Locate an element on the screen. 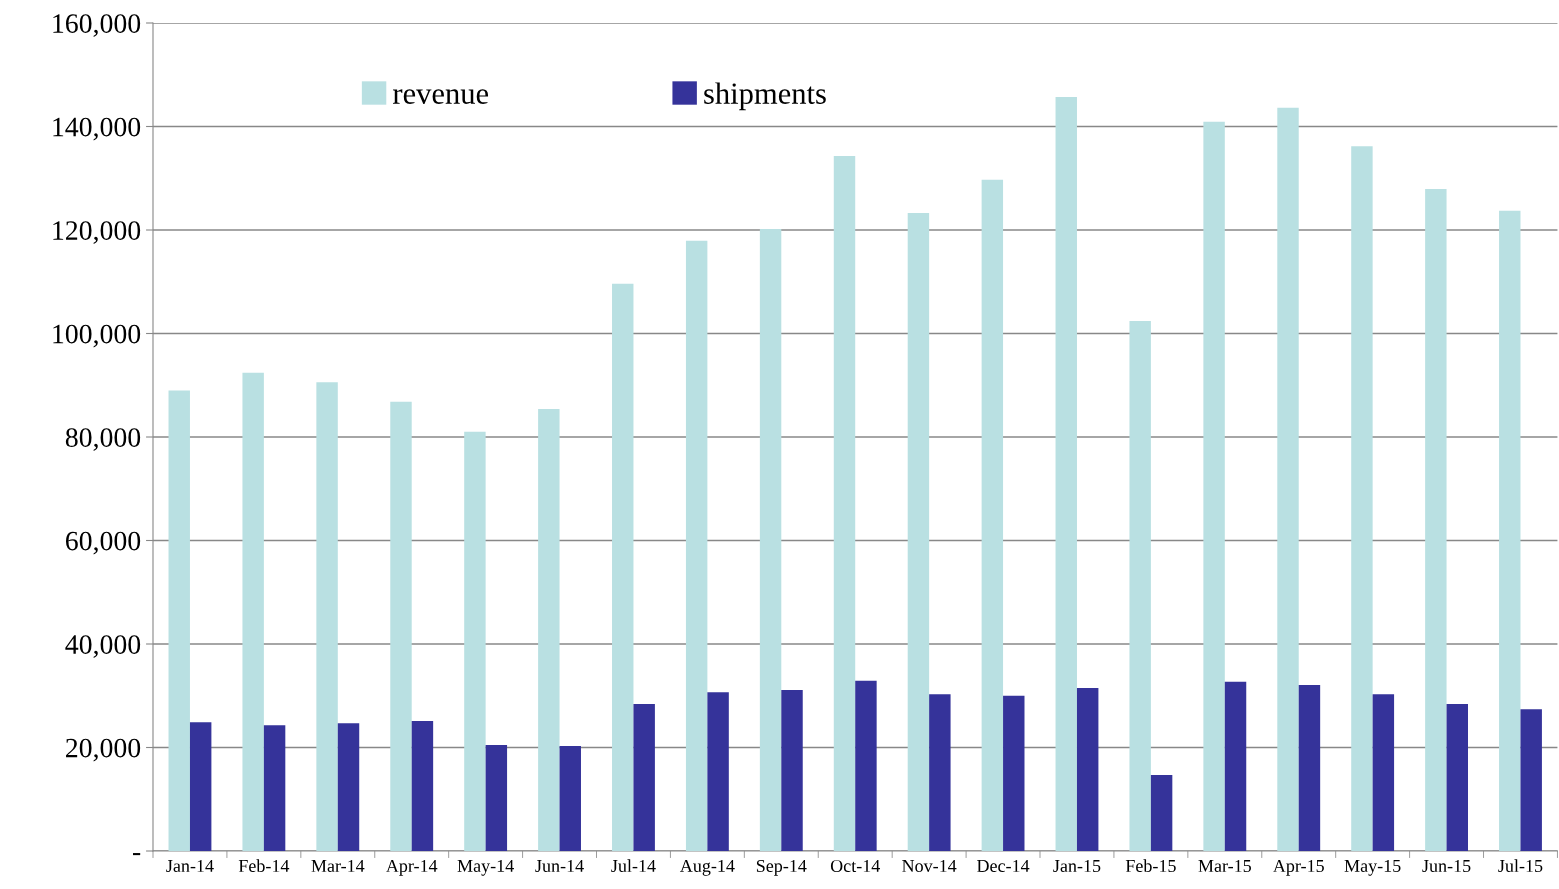  y-tick-label: - is located at coordinates (136, 854).